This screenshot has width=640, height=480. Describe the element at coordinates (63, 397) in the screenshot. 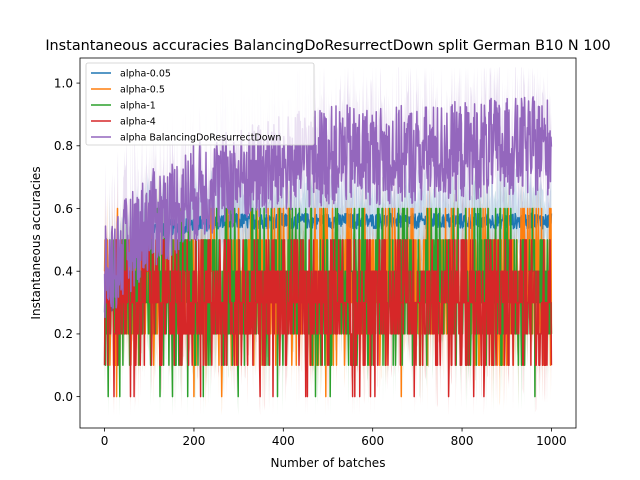

I see `y-tick-label: 0.0` at that location.